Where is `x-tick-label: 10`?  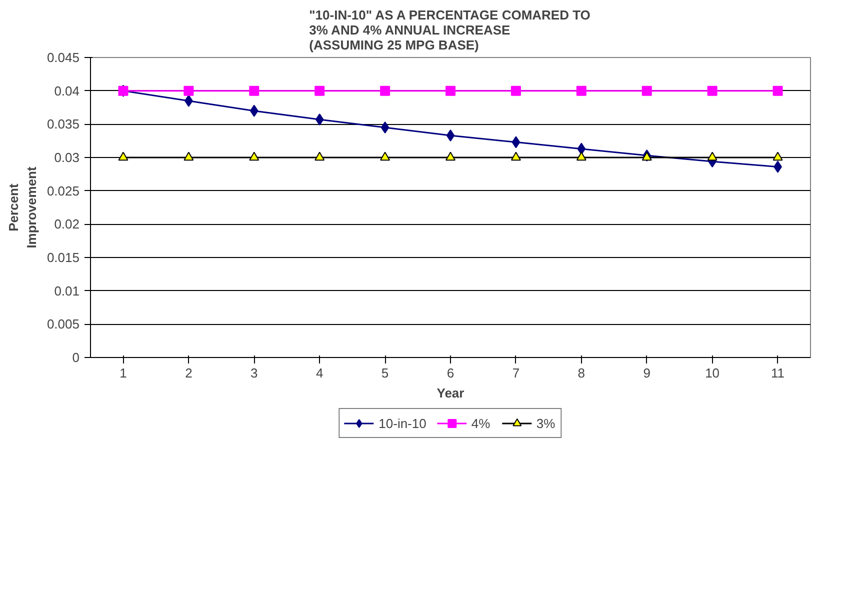
x-tick-label: 10 is located at coordinates (712, 373).